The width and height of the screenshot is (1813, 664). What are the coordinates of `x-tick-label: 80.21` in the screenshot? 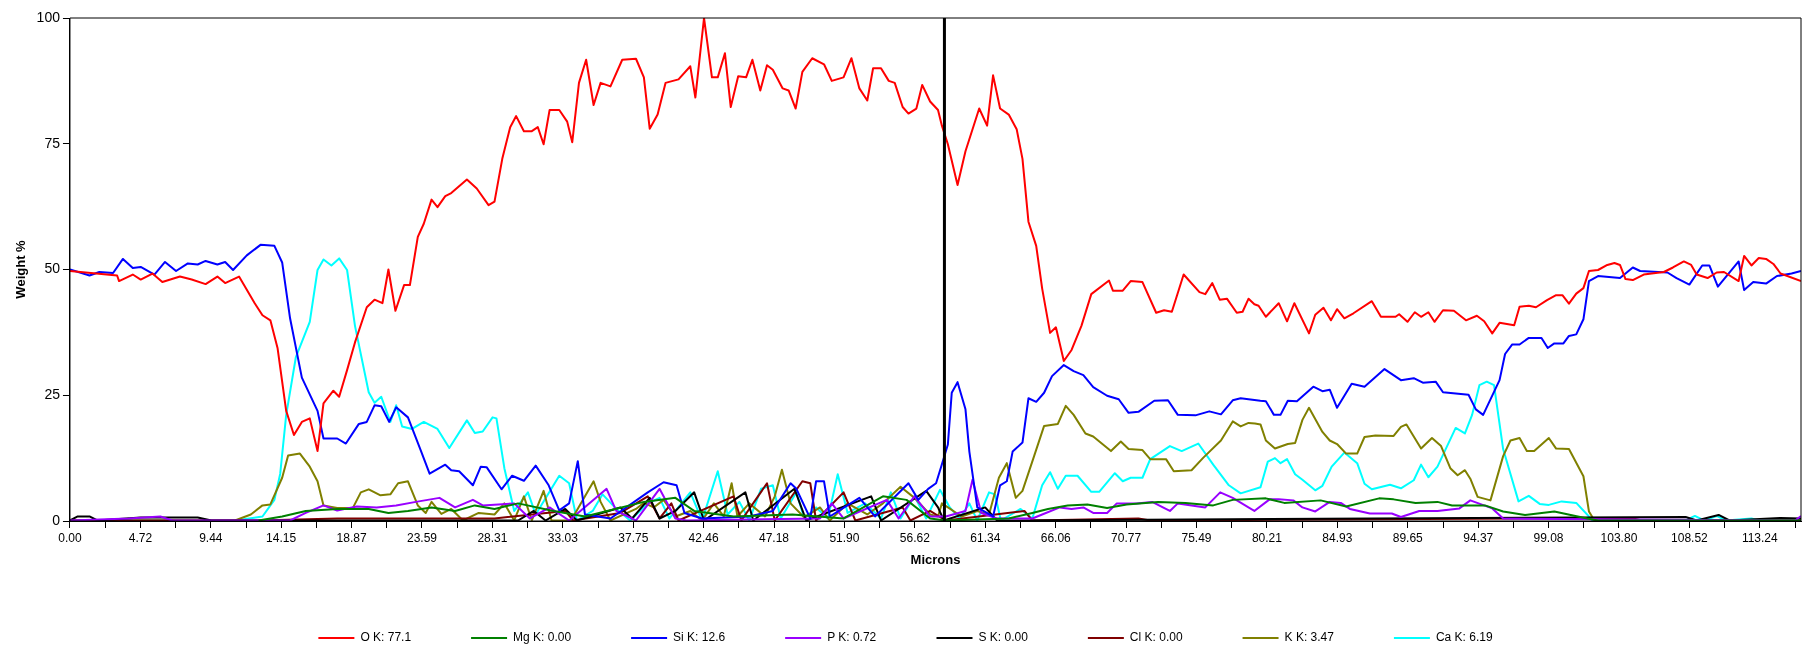 It's located at (1267, 537).